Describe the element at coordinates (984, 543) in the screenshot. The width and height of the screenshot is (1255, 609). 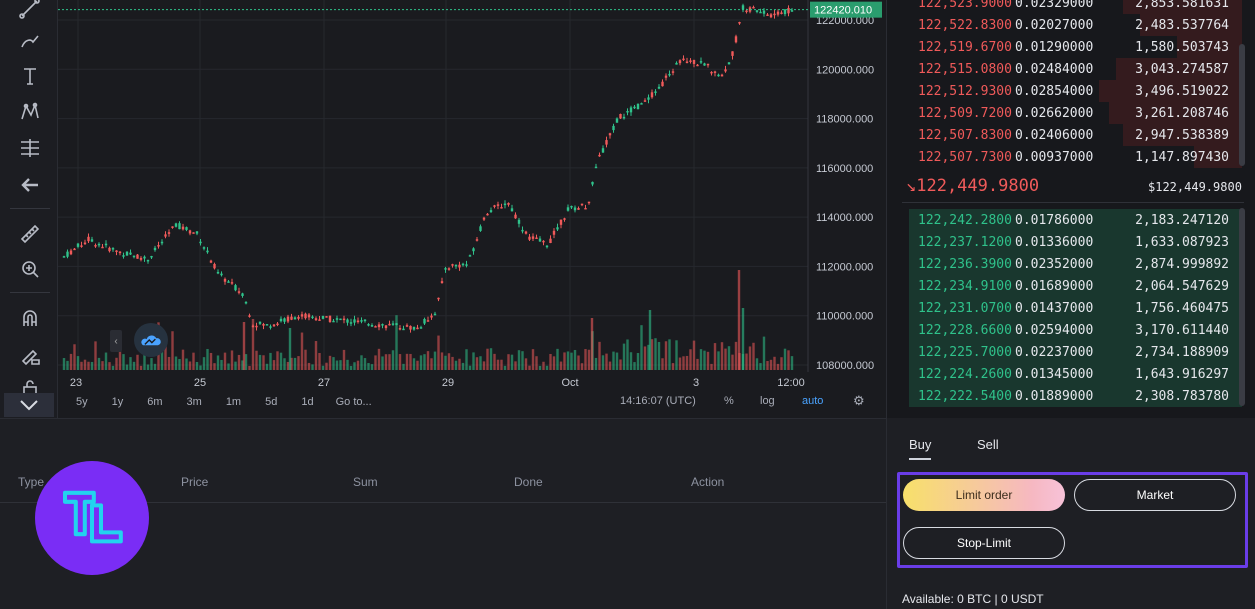
I see `stop-limit-button: Stop-Limit` at that location.